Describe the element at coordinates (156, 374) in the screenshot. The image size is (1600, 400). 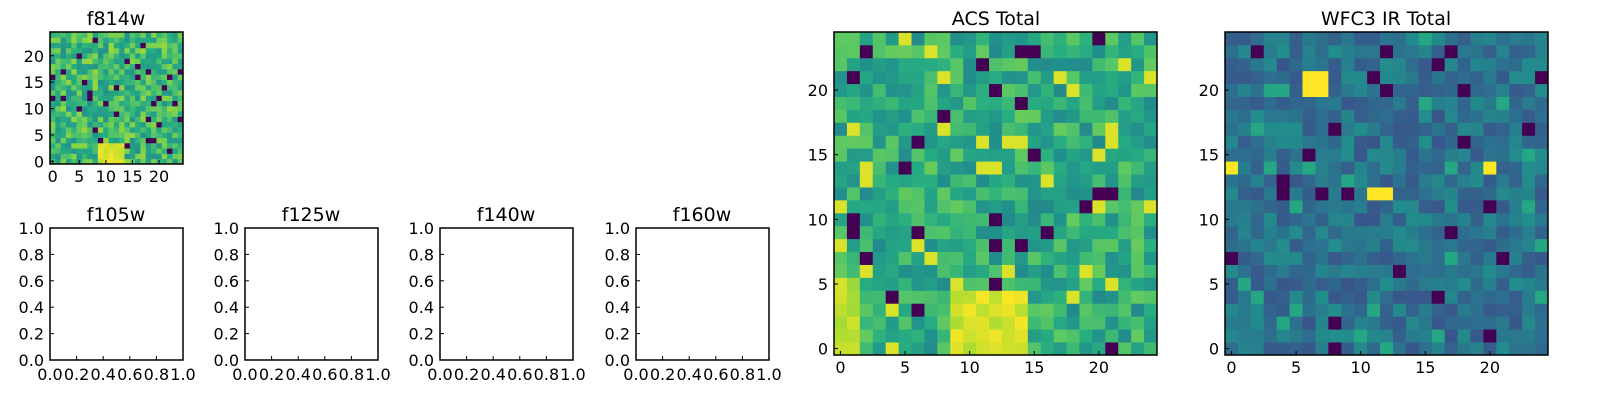
I see `x-tick-label: 0.8` at that location.